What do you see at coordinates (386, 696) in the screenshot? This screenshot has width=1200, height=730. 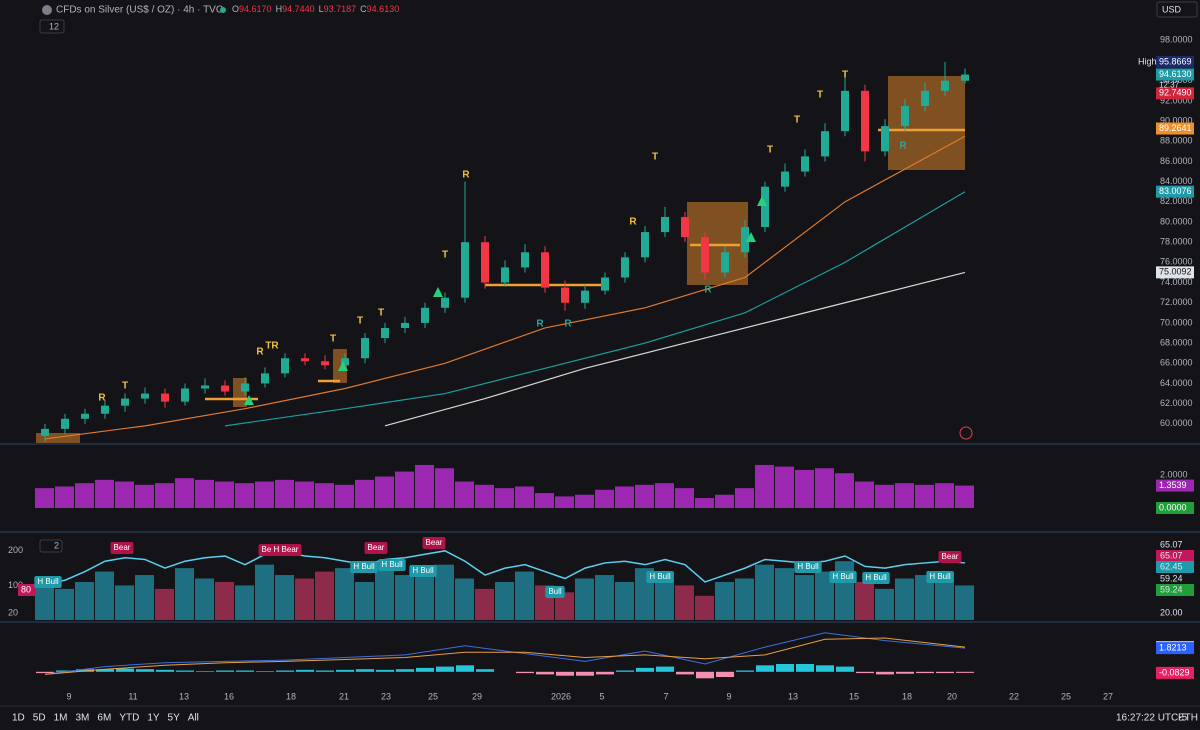 I see `x-tick-label: 23` at bounding box center [386, 696].